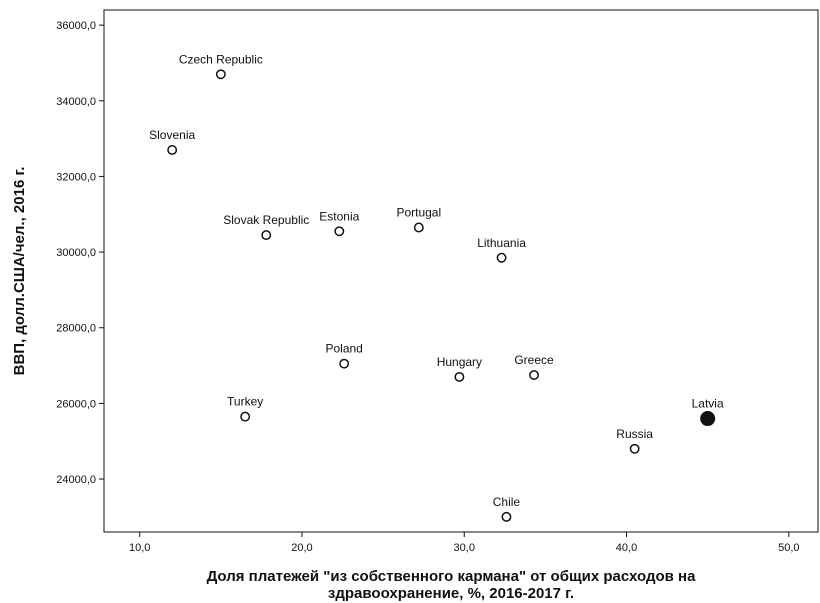  What do you see at coordinates (76, 404) in the screenshot?
I see `y-tick-label: 26000,0` at bounding box center [76, 404].